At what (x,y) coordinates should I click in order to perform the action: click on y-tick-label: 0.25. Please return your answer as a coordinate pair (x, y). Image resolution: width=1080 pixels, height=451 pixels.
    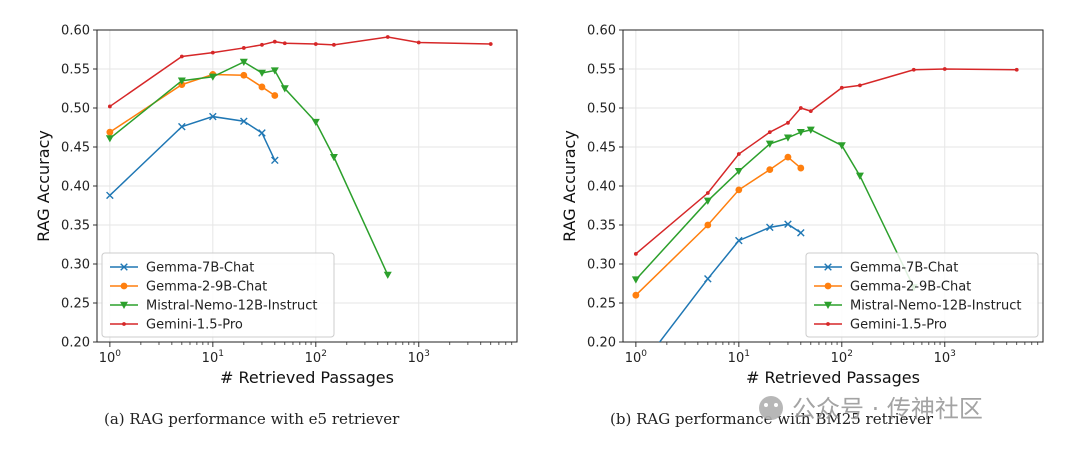
    Looking at the image, I should click on (75, 304).